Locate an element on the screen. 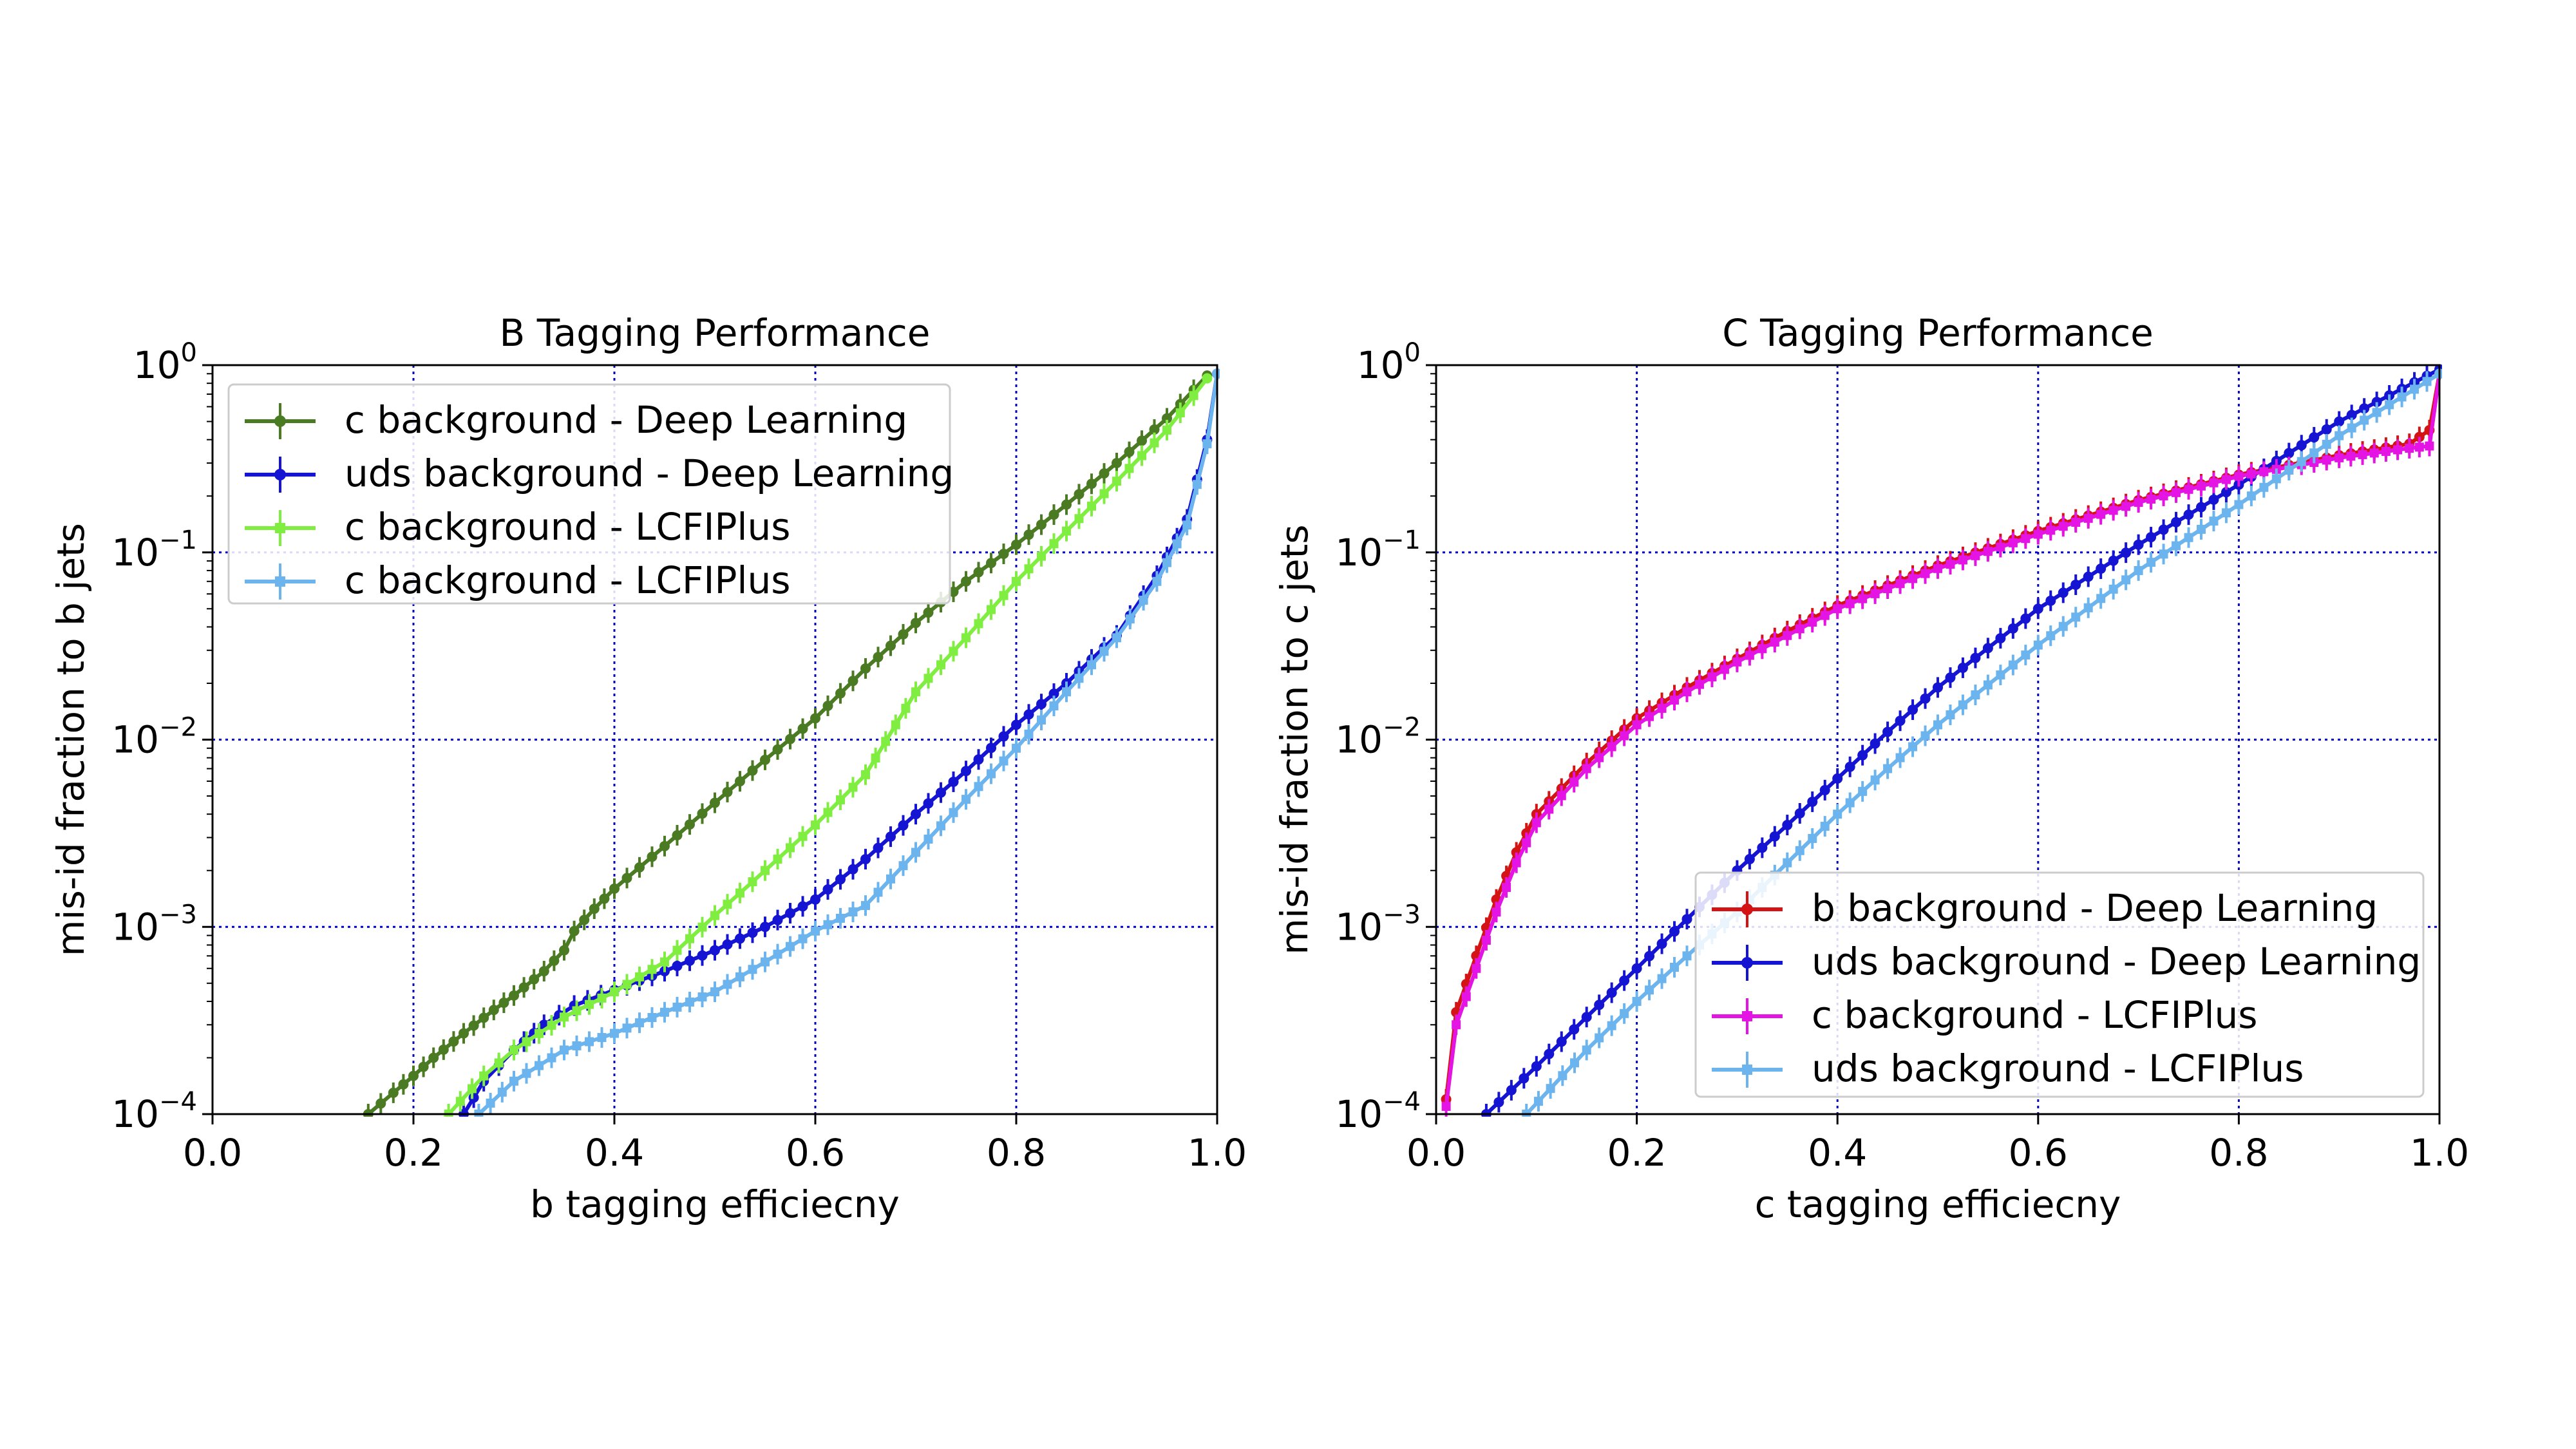 The image size is (2576, 1449). chart-title: B Tagging Performance is located at coordinates (716, 333).